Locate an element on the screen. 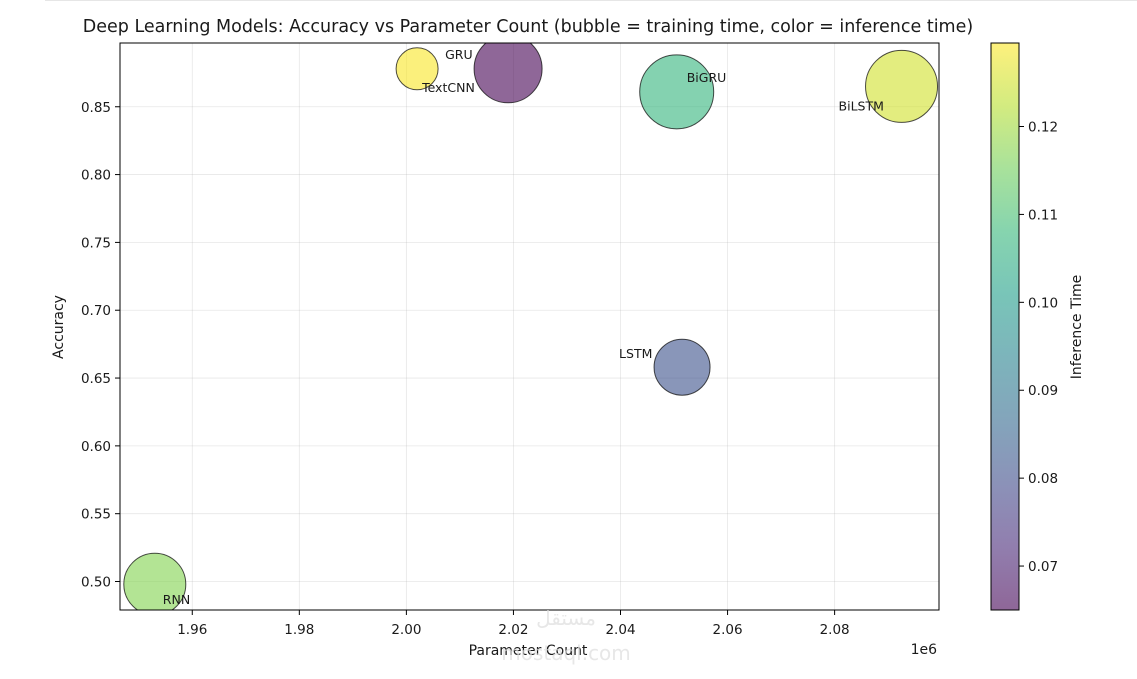 The width and height of the screenshot is (1137, 679). x-tick-label: 2.00 is located at coordinates (406, 630).